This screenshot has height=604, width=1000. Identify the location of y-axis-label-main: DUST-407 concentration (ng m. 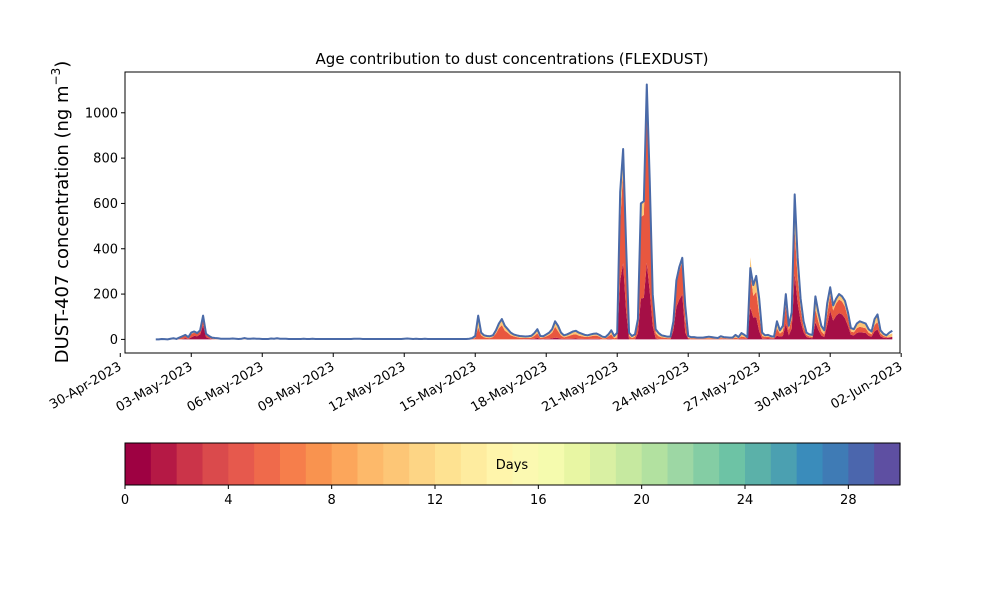
(62, 224).